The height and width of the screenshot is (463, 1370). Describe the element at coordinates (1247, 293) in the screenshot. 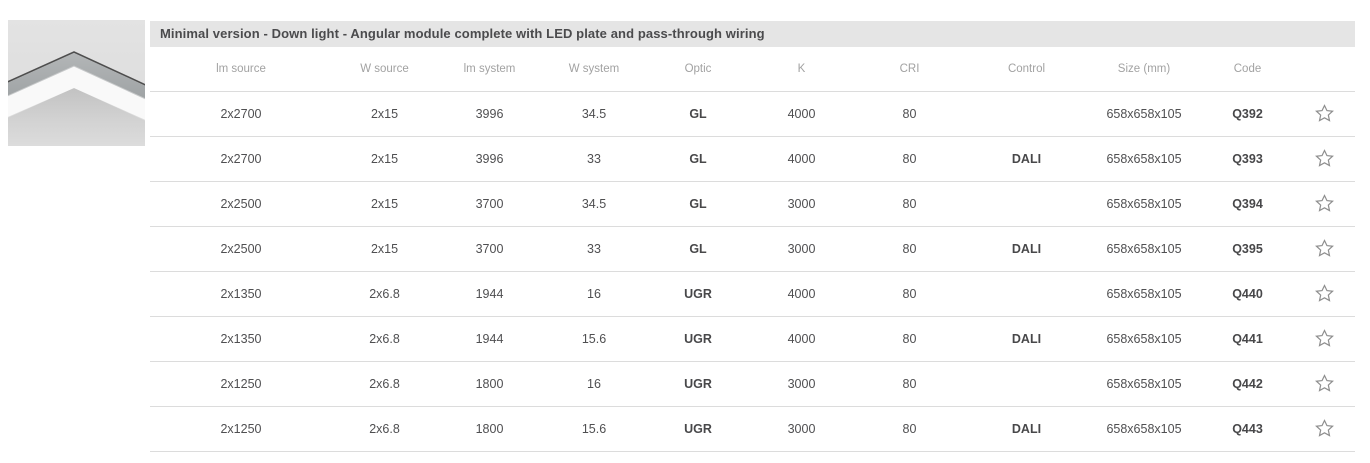

I see `cell-code: Q440` at that location.